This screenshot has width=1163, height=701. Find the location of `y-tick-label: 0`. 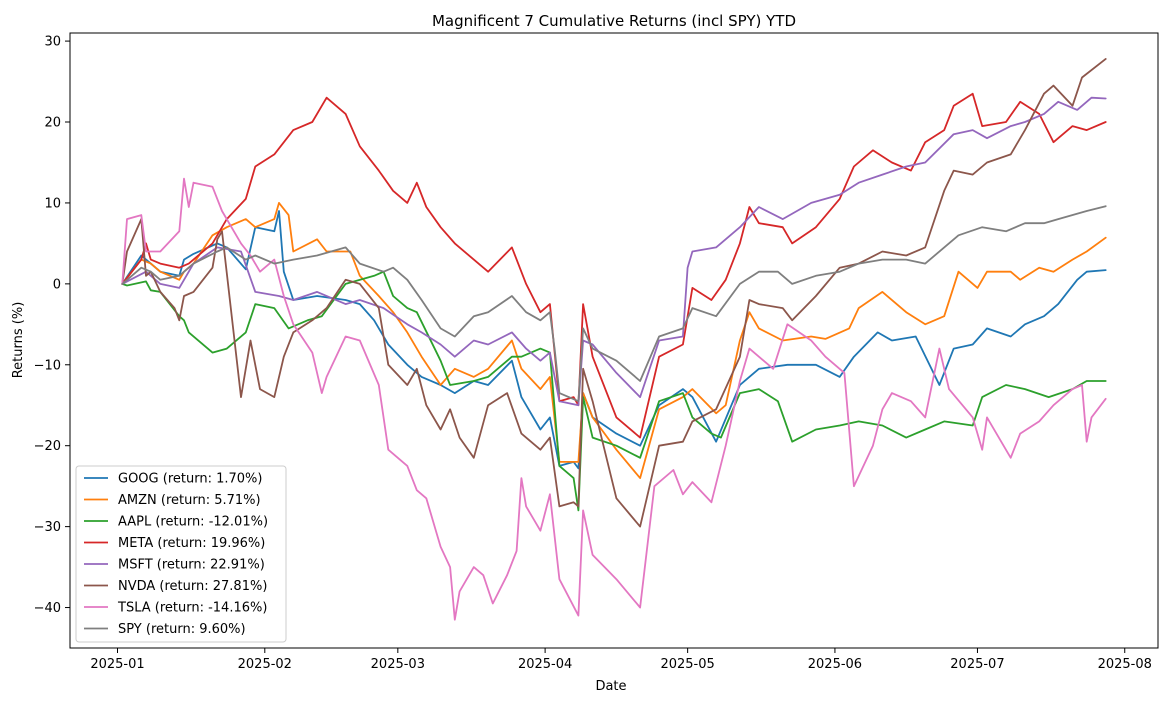

y-tick-label: 0 is located at coordinates (57, 284).